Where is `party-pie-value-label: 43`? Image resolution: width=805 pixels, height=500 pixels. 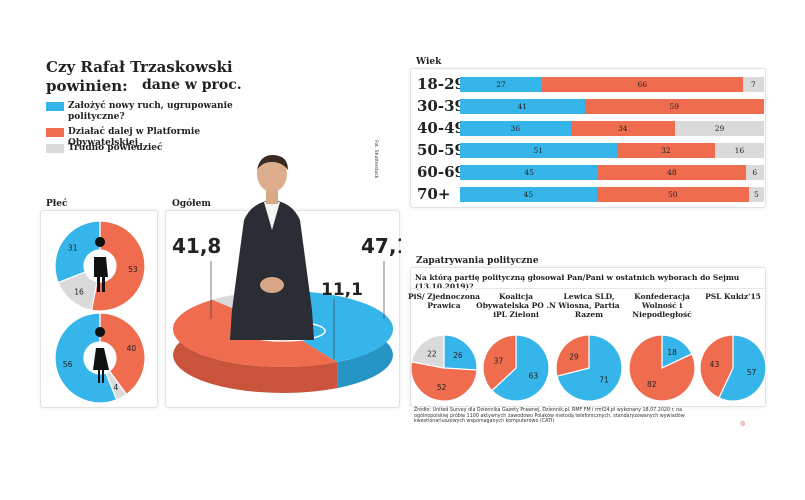
party-pie-value-label: 43 is located at coordinates (715, 364).